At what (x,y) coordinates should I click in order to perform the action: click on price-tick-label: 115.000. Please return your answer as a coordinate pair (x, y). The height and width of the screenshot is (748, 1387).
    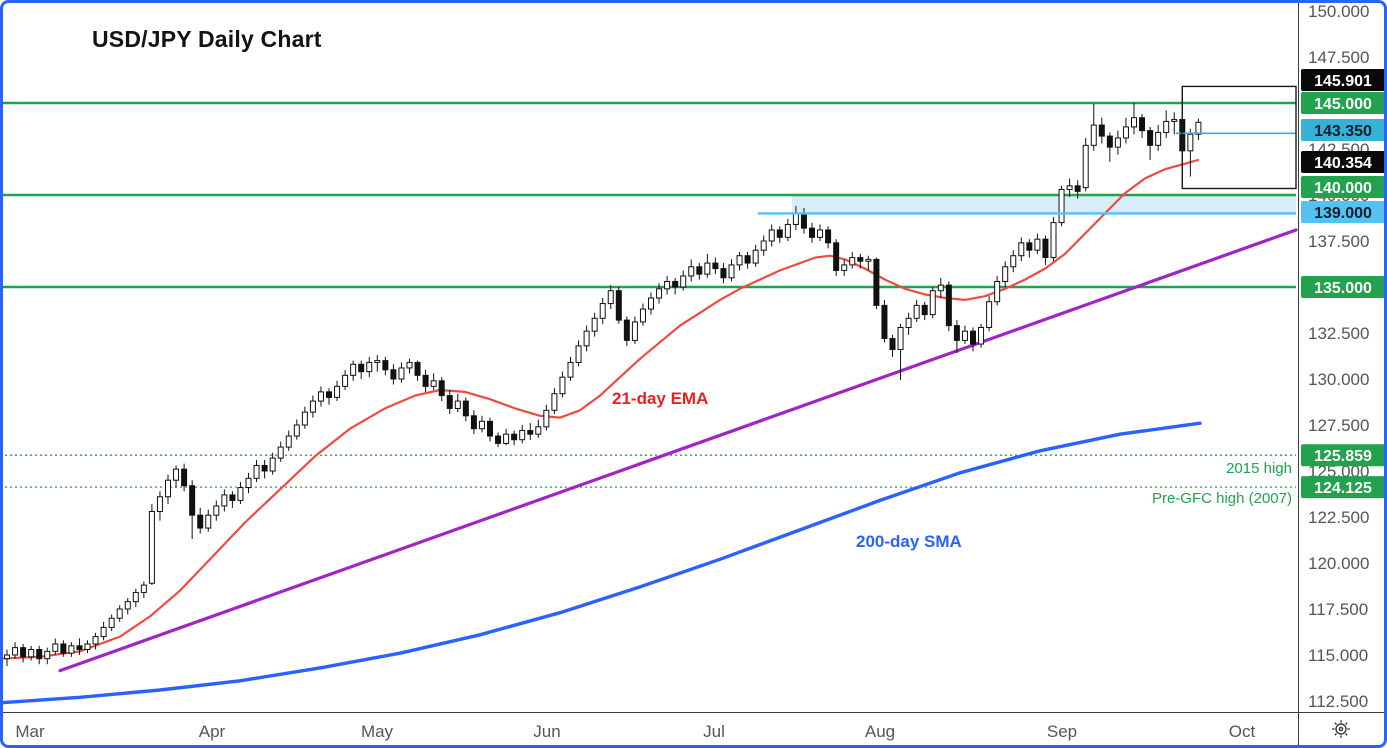
    Looking at the image, I should click on (1338, 655).